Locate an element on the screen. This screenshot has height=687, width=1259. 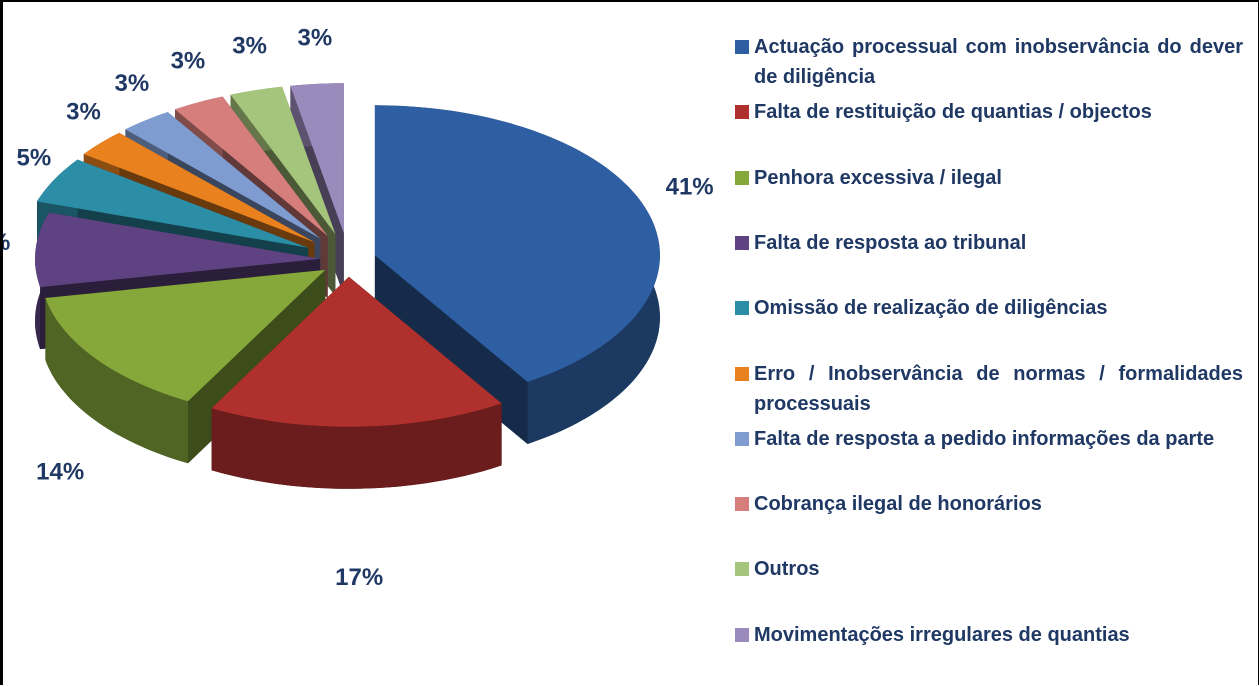
legend-entry: Falta de resposta ao tribunal is located at coordinates (989, 243).